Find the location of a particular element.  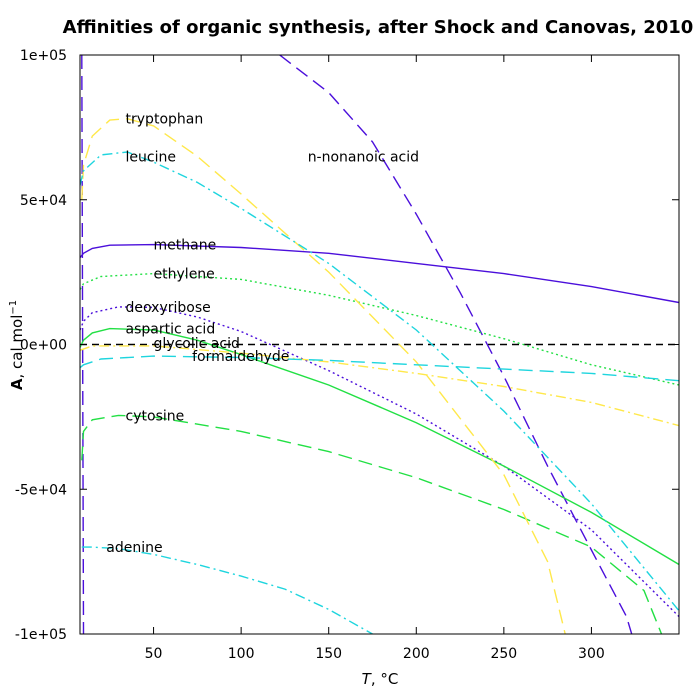

x-tick-label: 100 is located at coordinates (241, 654).